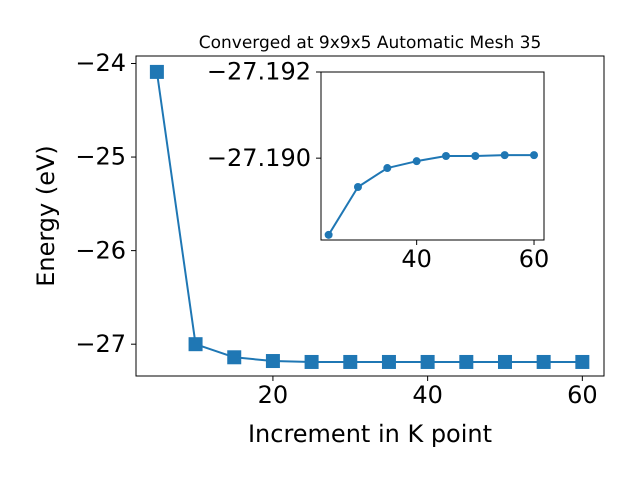  What do you see at coordinates (100, 63) in the screenshot?
I see `y-tick-label: −24` at bounding box center [100, 63].